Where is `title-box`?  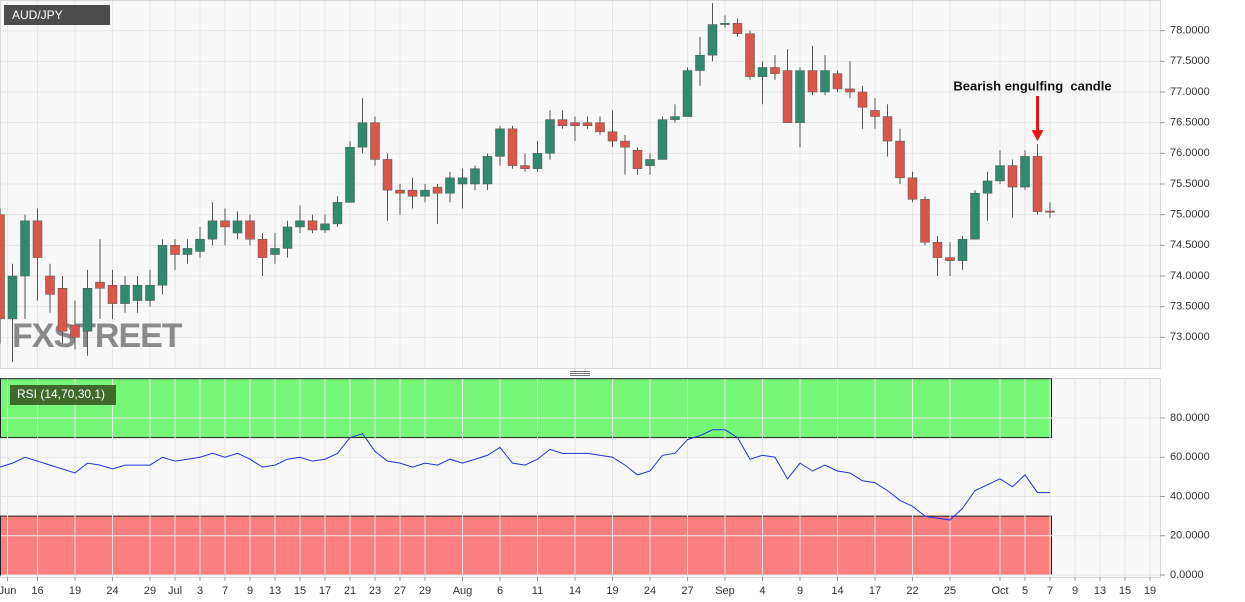
title-box is located at coordinates (57, 15).